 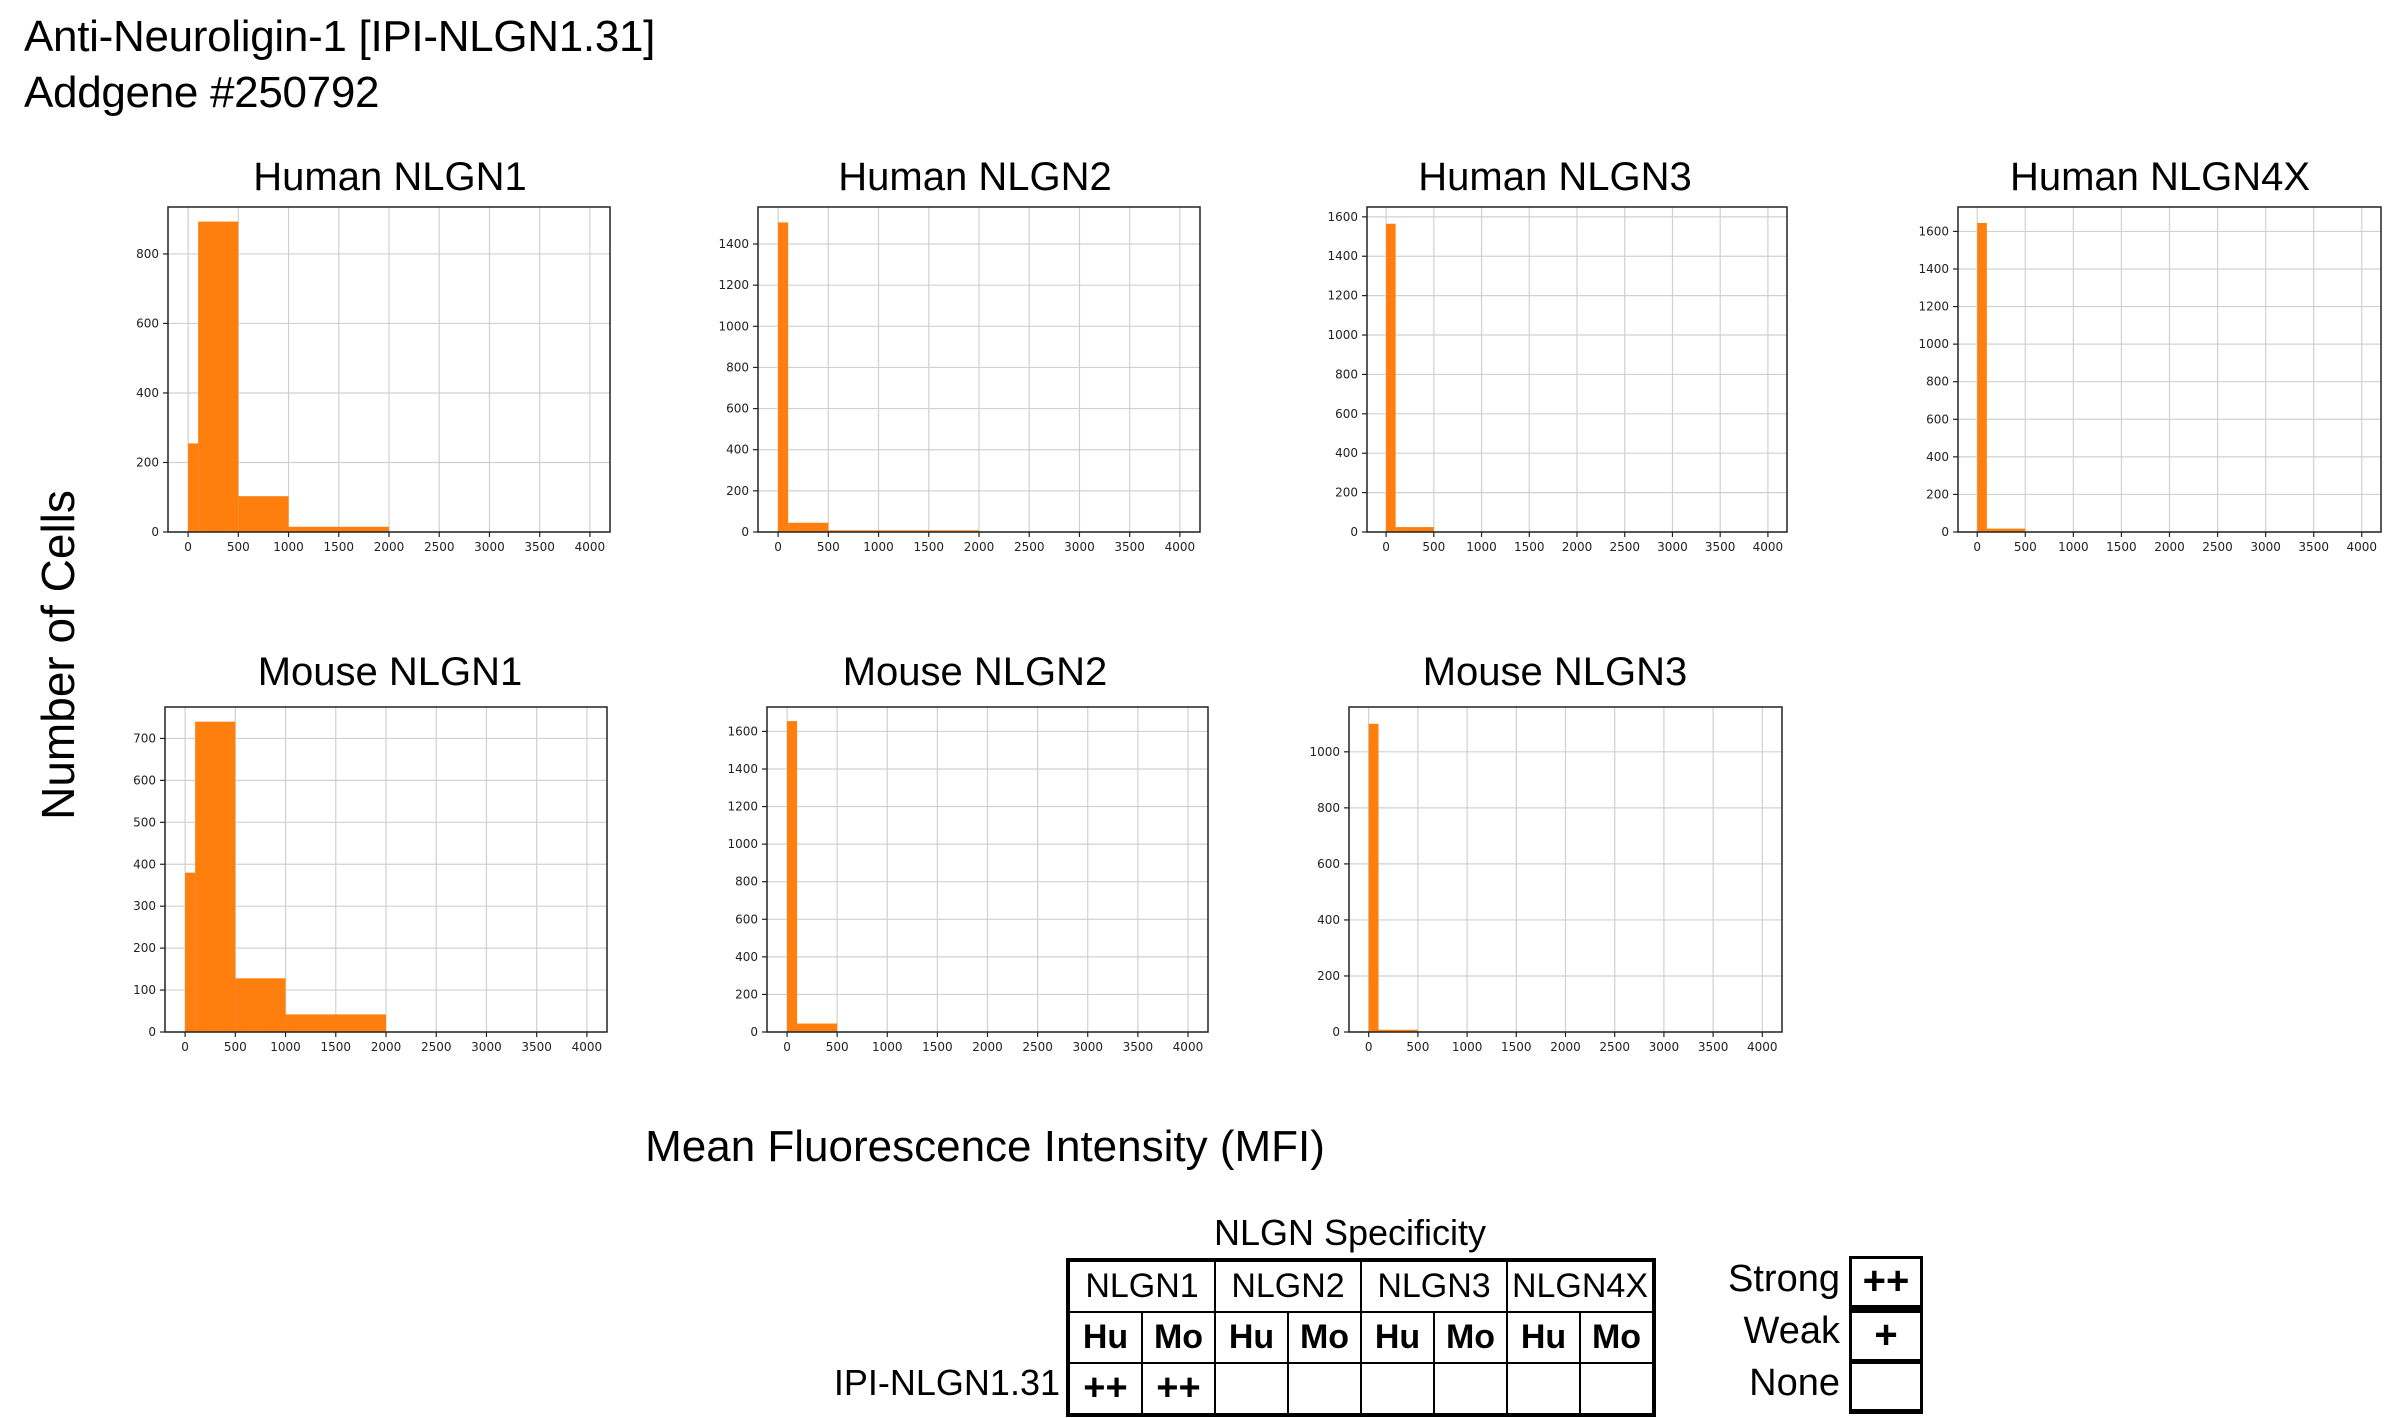 What do you see at coordinates (1288, 1286) in the screenshot?
I see `group-nlgn2: NLGN2` at bounding box center [1288, 1286].